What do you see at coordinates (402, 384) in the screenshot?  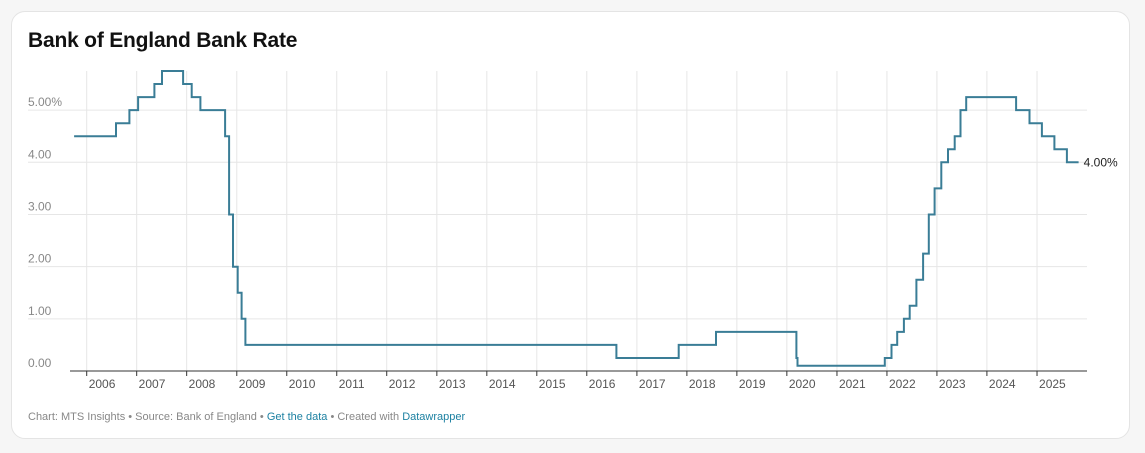 I see `x-tick-label: 2012` at bounding box center [402, 384].